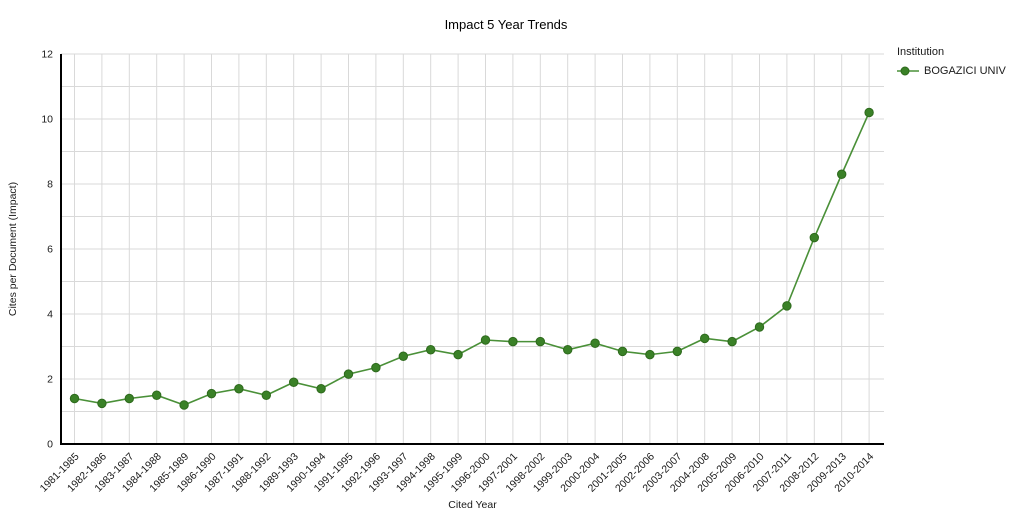 Image resolution: width=1012 pixels, height=519 pixels. I want to click on chart-title: Impact 5 Year Trends, so click(506, 24).